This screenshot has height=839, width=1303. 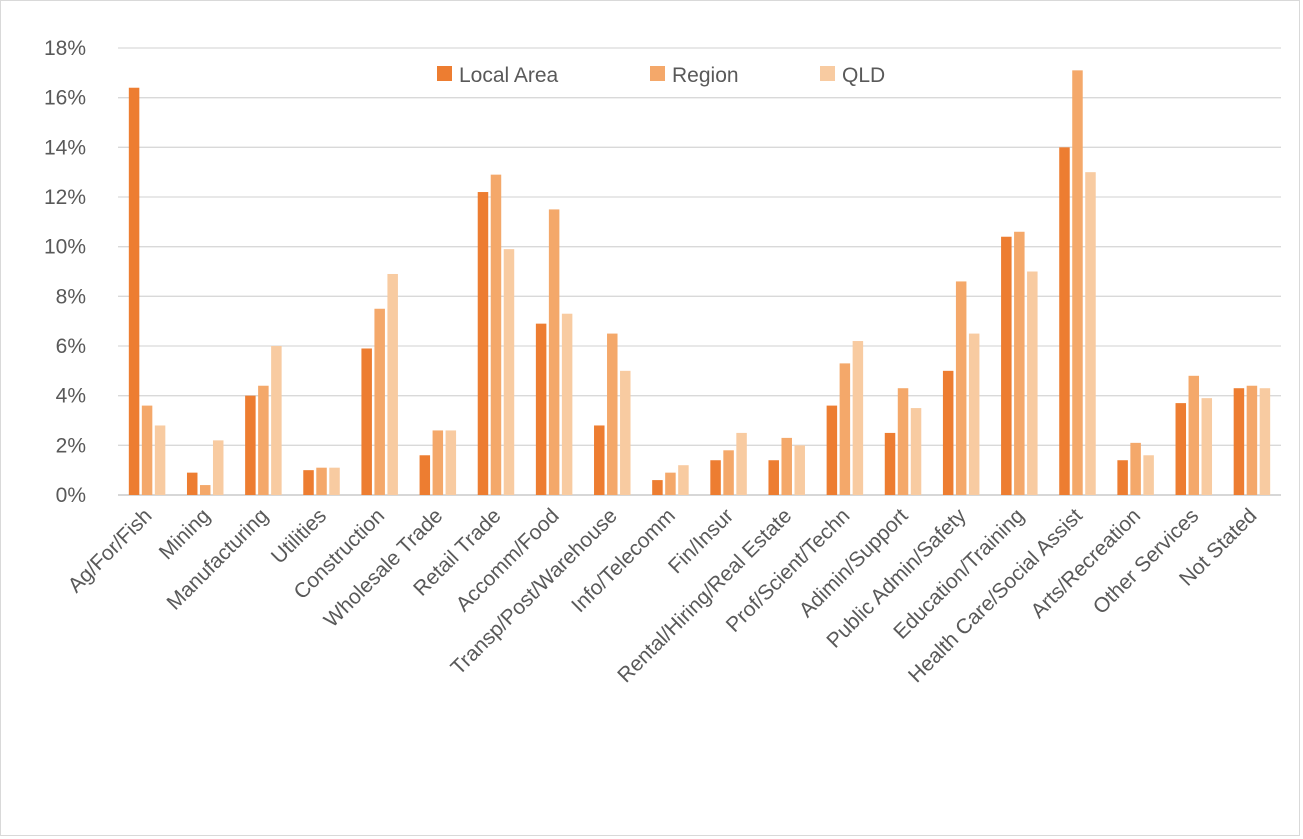 What do you see at coordinates (71, 396) in the screenshot?
I see `y-tick-label: 4%` at bounding box center [71, 396].